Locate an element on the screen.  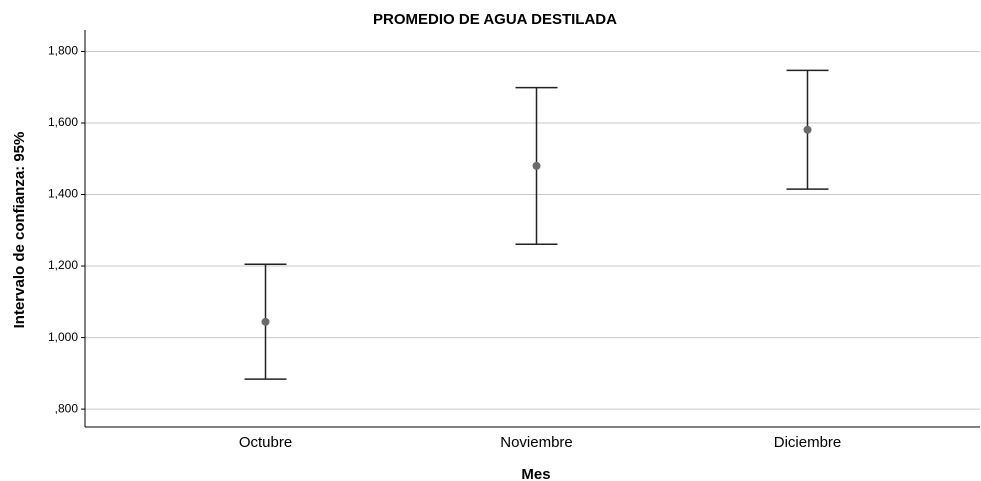
x-tick-label: Noviembre is located at coordinates (536, 442).